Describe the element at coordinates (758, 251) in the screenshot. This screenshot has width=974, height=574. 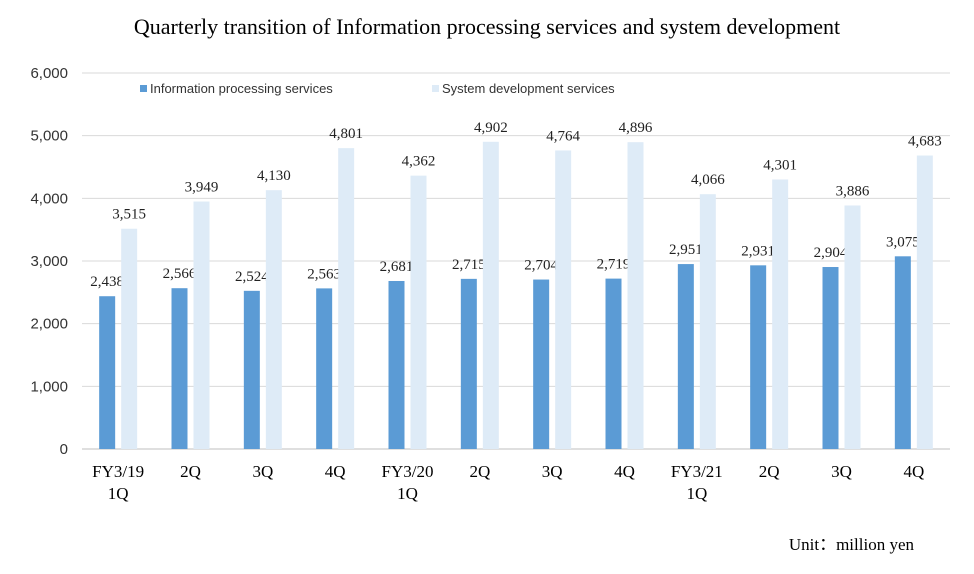
I see `data-label: 2,931` at that location.